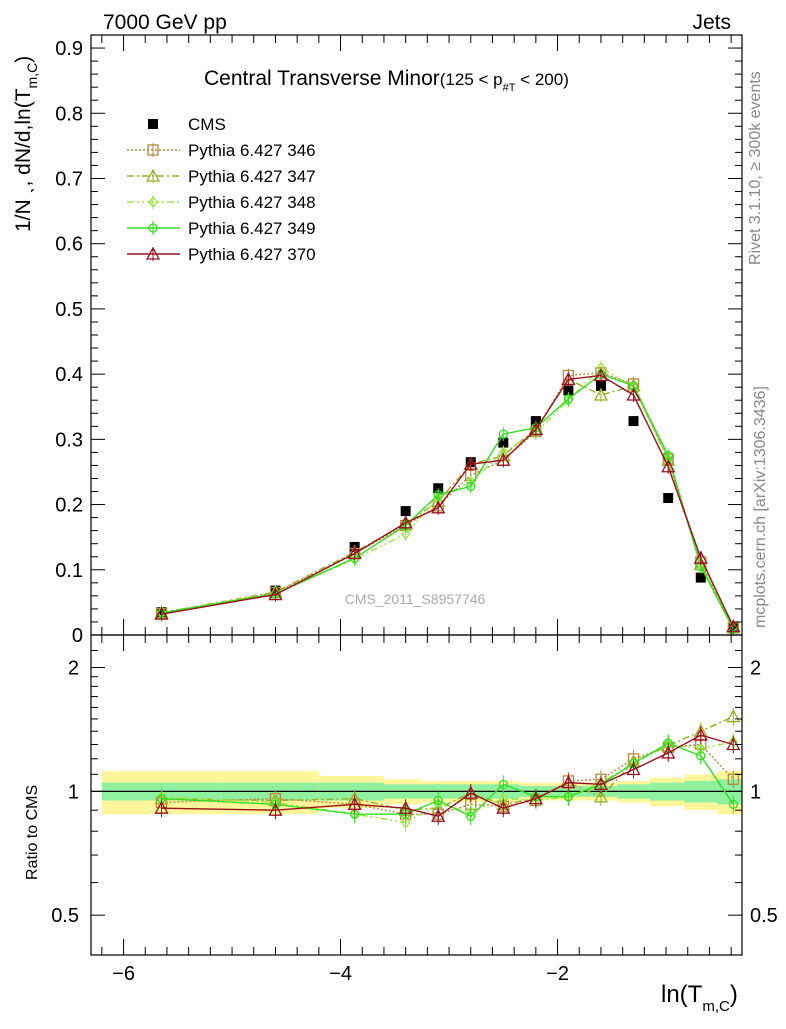  What do you see at coordinates (755, 792) in the screenshot?
I see `ratio-y-tick-label-right: 1` at bounding box center [755, 792].